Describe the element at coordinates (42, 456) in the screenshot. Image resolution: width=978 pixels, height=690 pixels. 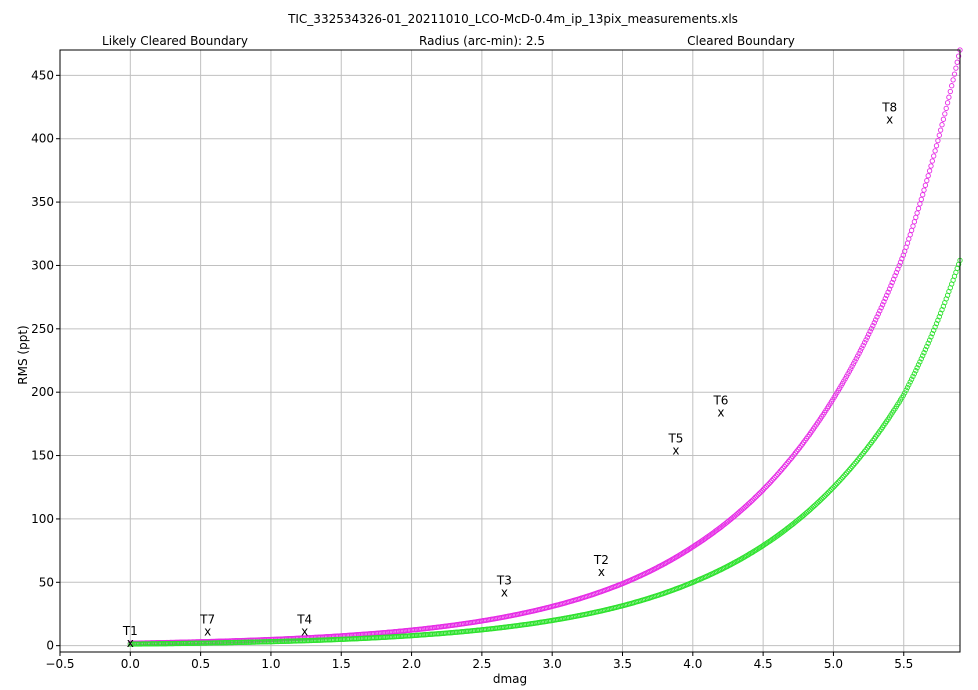
I see `y-tick-label-3: 150` at that location.